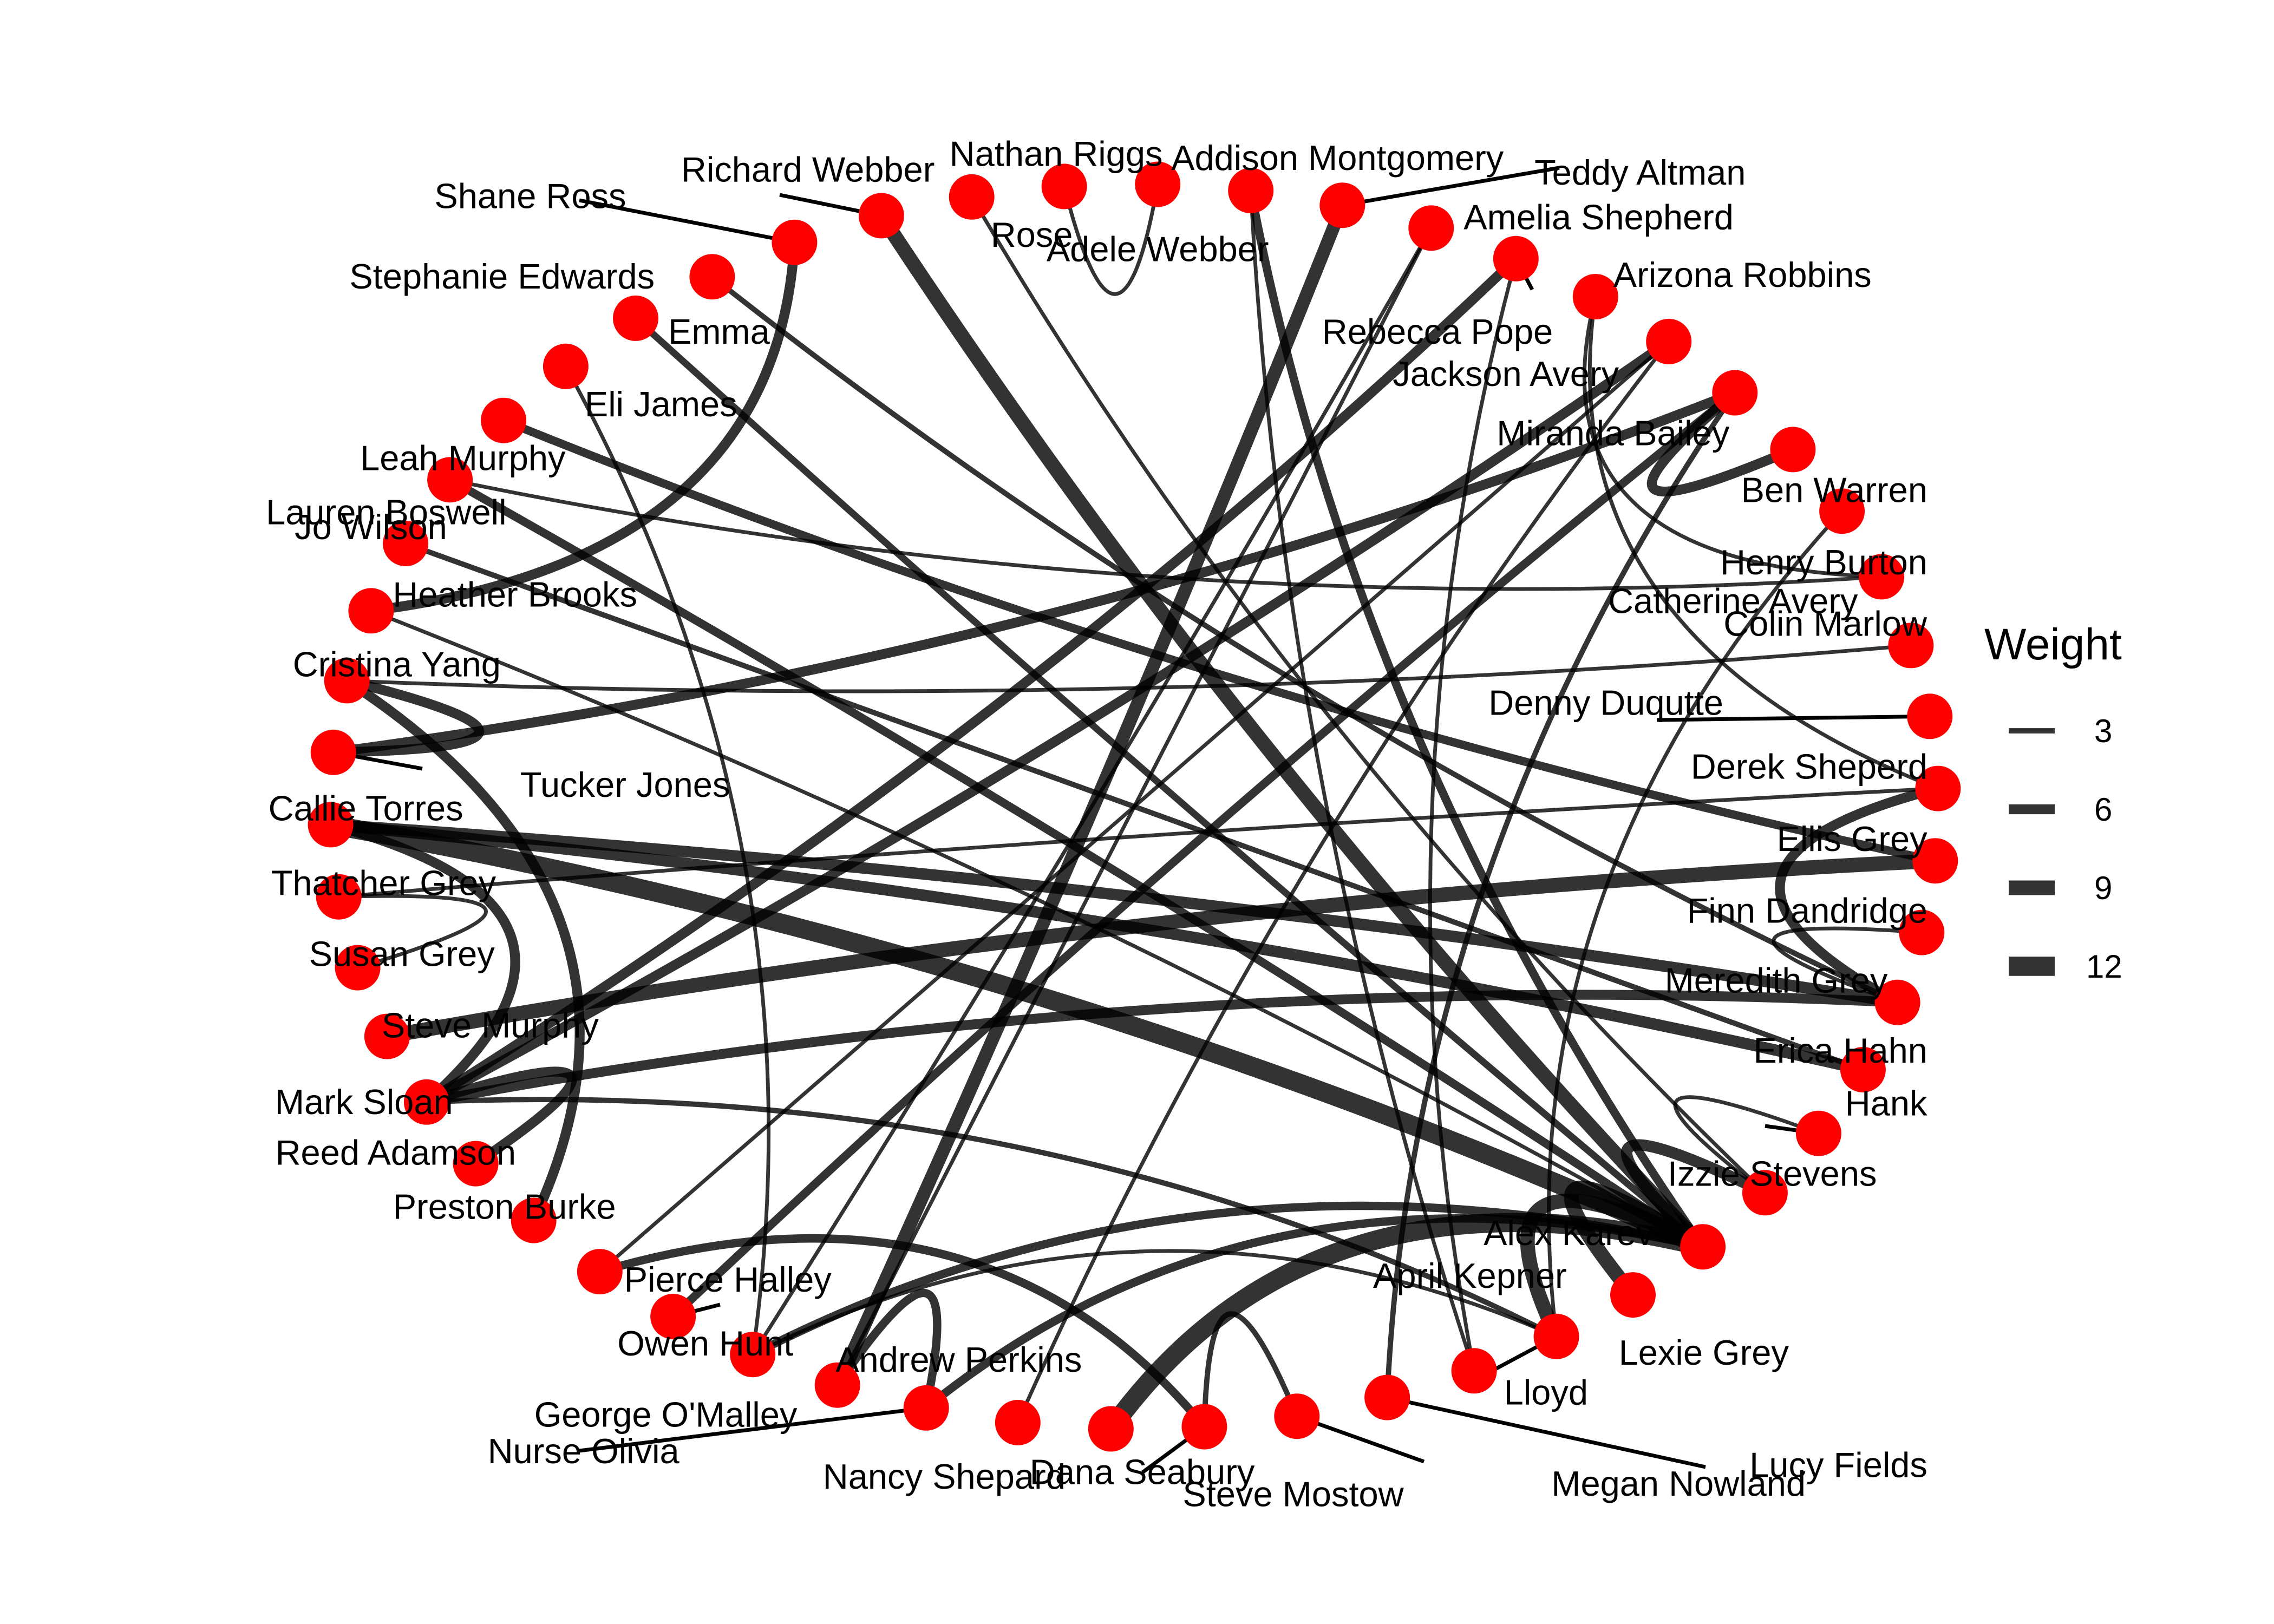  I want to click on node-preston-burke, so click(534, 1220).